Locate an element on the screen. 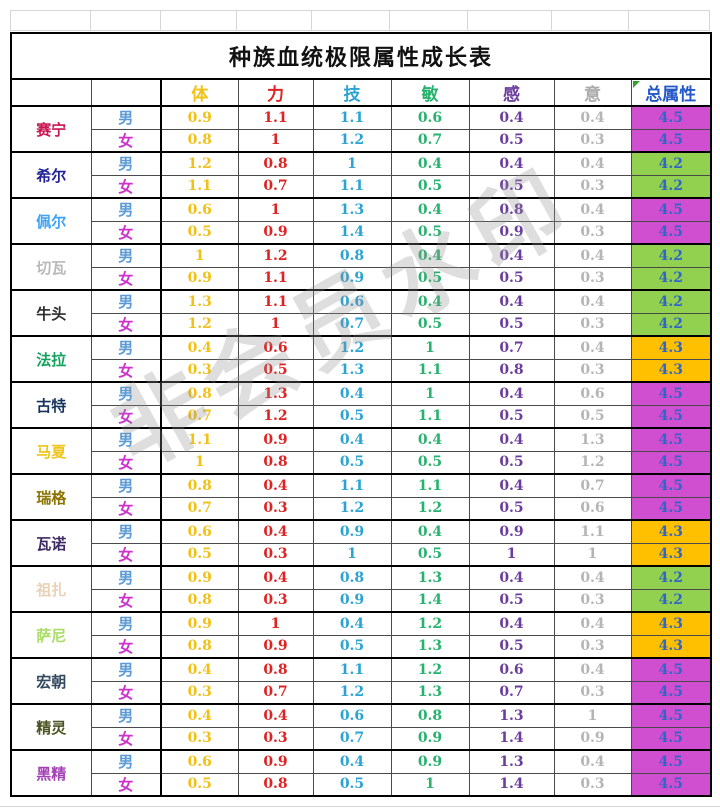  table-row: 女 0.7 1.2 0.5 1.1 0.5 0.5 4.5 is located at coordinates (361, 416).